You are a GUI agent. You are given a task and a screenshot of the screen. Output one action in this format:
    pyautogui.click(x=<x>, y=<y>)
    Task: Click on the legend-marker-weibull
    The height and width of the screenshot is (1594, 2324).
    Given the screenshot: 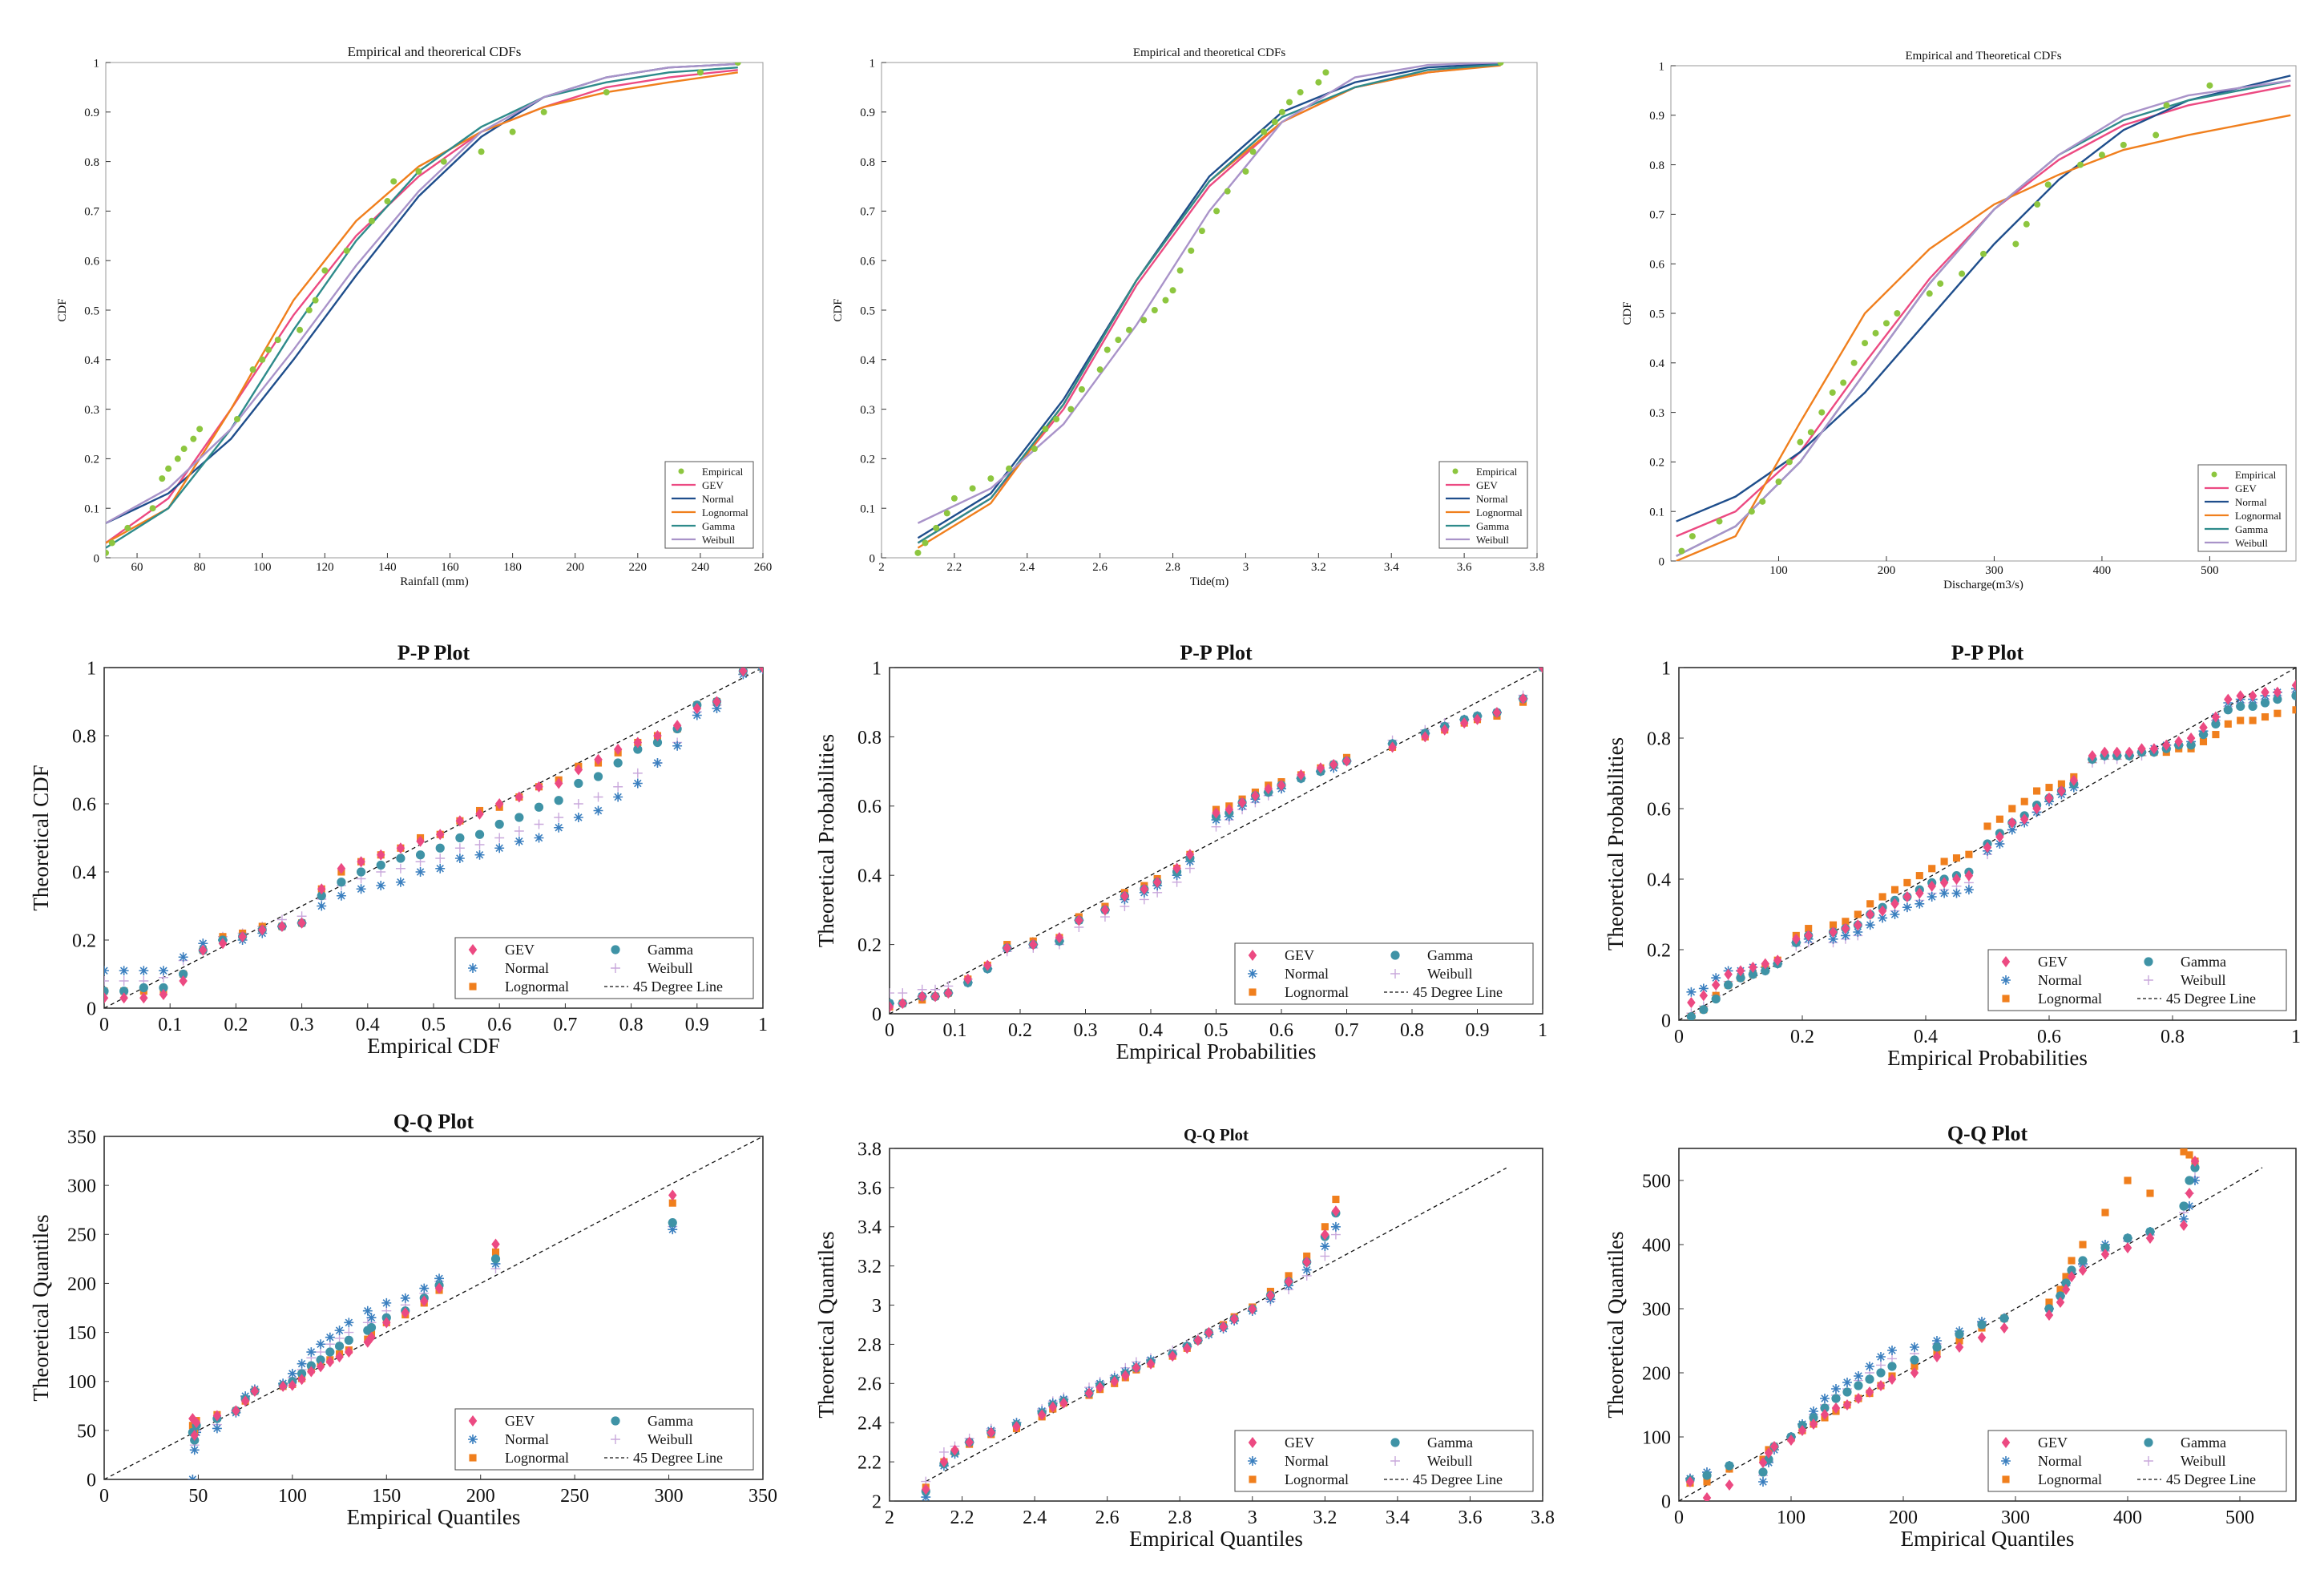 What is the action you would take?
    pyautogui.click(x=1395, y=1461)
    